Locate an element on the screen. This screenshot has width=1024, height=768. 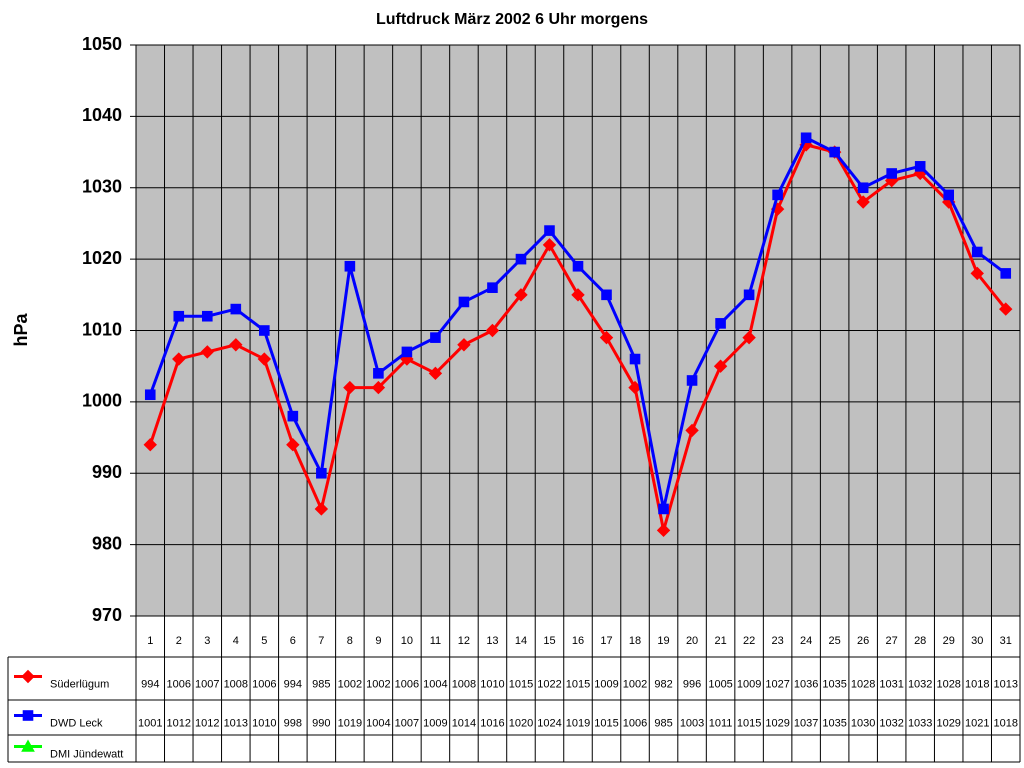
y-tick-label: 1020 is located at coordinates (102, 258).